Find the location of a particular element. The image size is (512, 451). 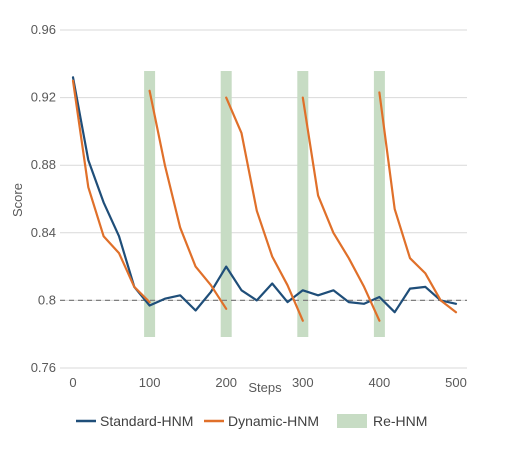

y-axis-title: Score is located at coordinates (17, 200).